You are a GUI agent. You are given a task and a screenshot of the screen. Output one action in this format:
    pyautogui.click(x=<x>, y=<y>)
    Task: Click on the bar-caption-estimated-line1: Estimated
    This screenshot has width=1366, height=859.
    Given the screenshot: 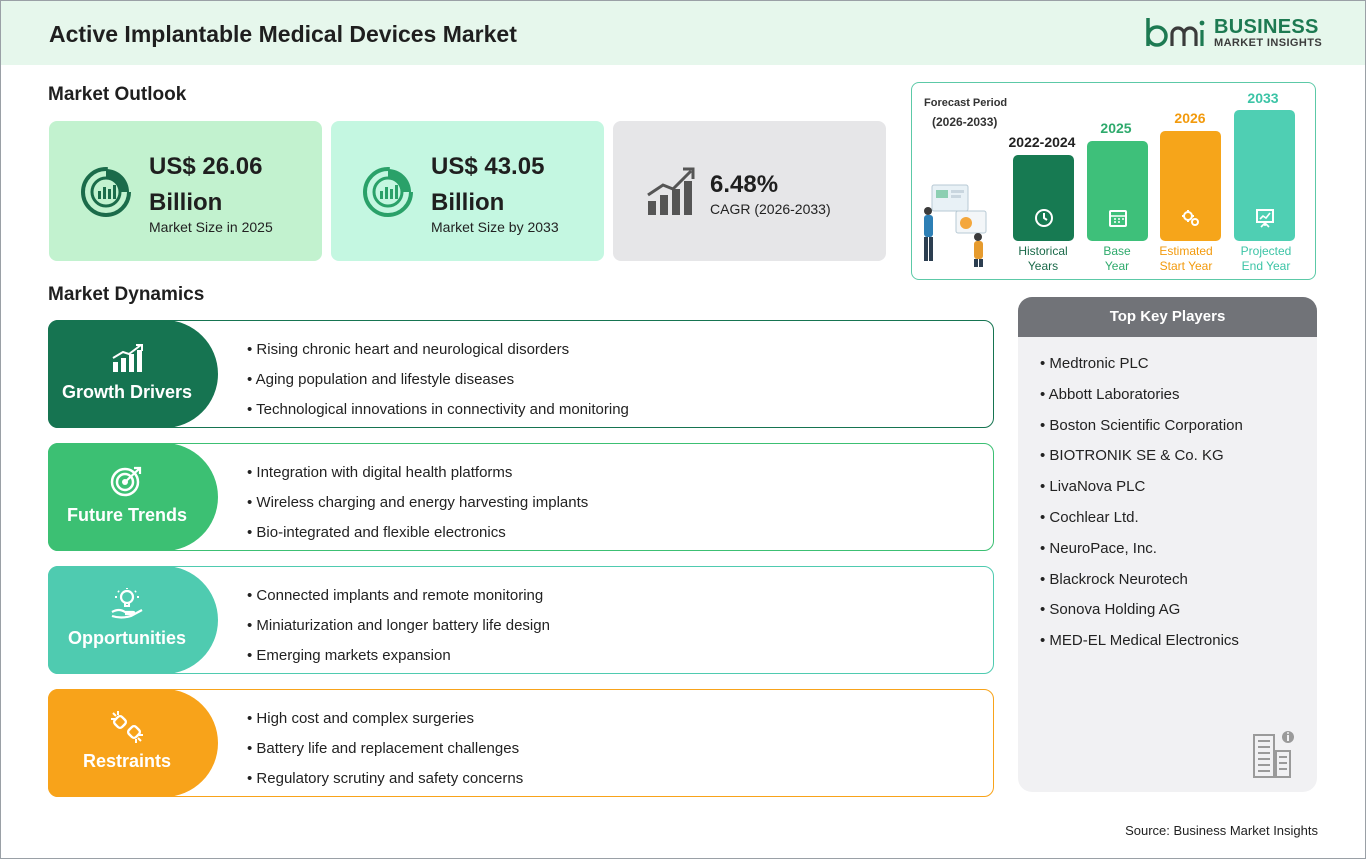 What is the action you would take?
    pyautogui.click(x=1186, y=251)
    